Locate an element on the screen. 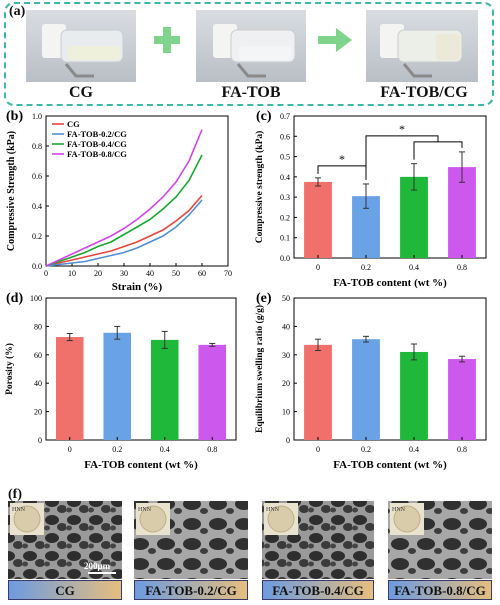 This screenshot has height=605, width=500. y-tick-label: 80 is located at coordinates (38, 326).